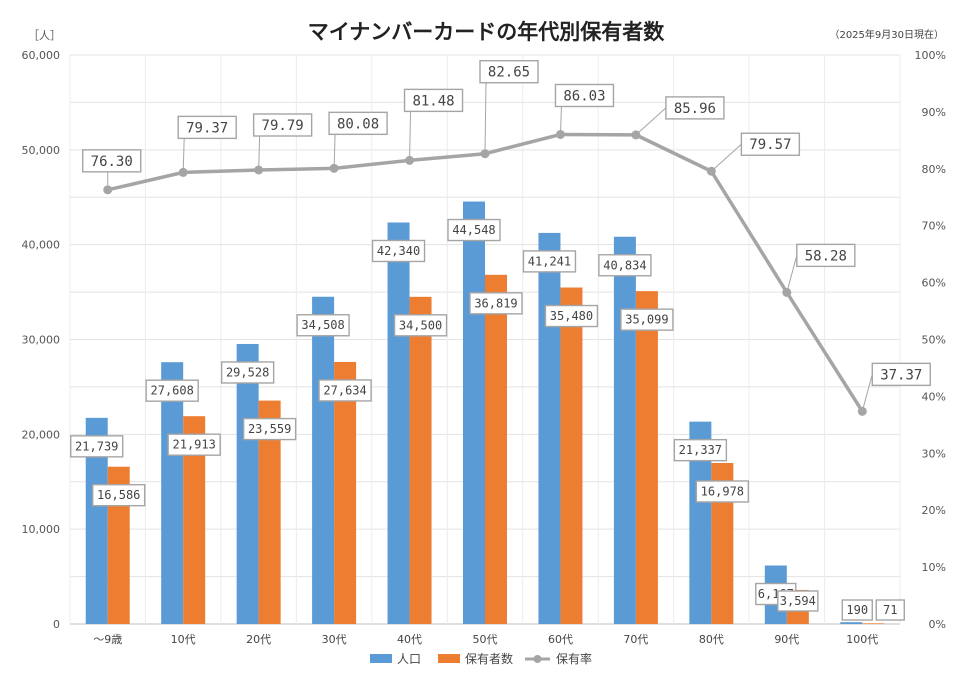  What do you see at coordinates (635, 639) in the screenshot?
I see `x-tick-label: 70代` at bounding box center [635, 639].